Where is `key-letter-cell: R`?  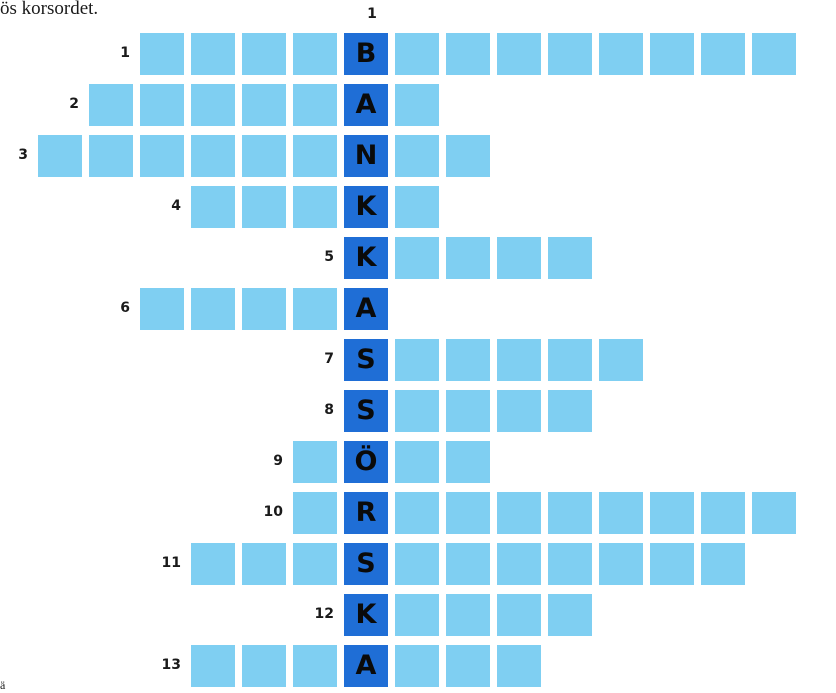 key-letter-cell: R is located at coordinates (366, 513).